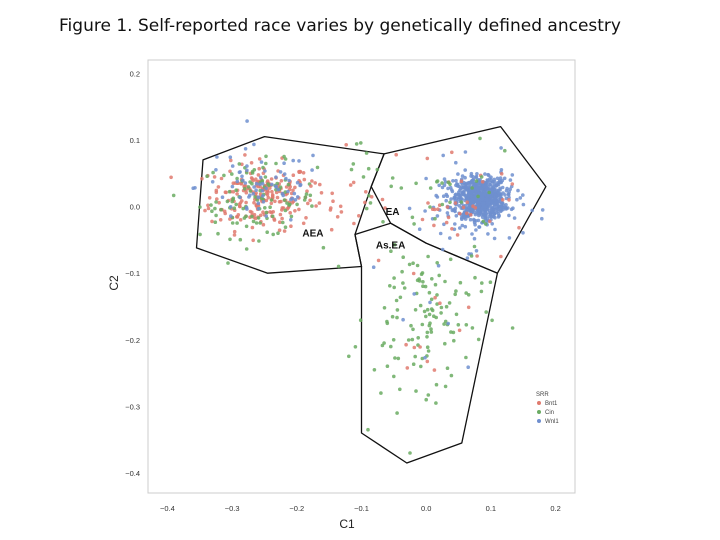 The image size is (720, 540). What do you see at coordinates (132, 340) in the screenshot?
I see `y-tick-label: −0.2` at bounding box center [132, 340].